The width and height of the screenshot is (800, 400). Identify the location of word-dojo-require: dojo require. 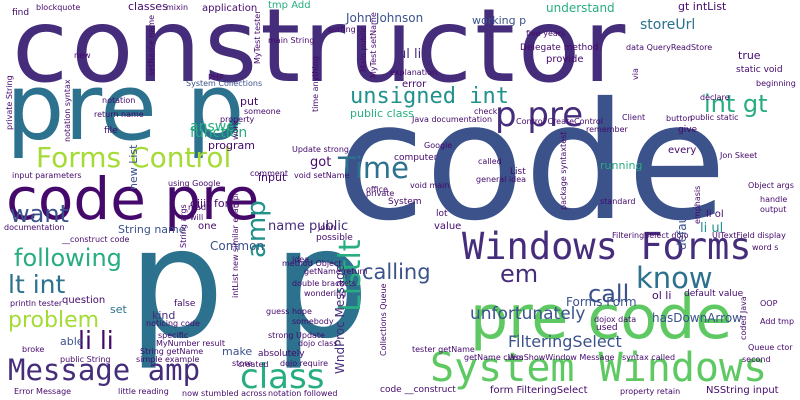
(304, 363).